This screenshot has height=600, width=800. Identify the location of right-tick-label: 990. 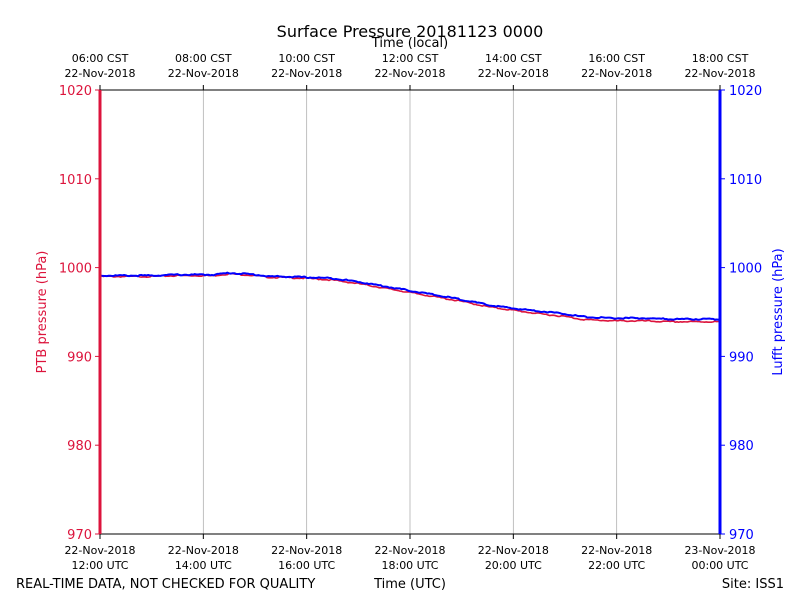
(741, 357).